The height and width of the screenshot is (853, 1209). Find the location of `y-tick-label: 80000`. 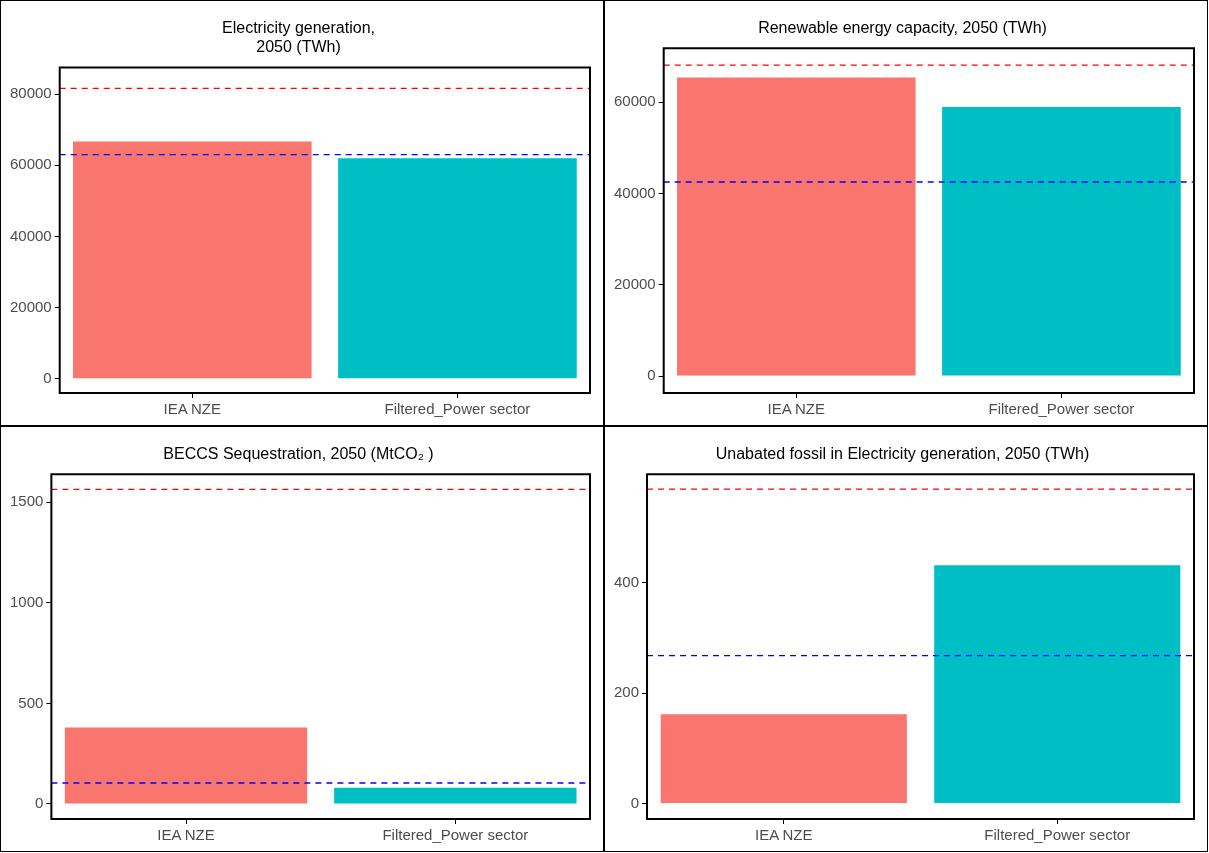

y-tick-label: 80000 is located at coordinates (30, 93).